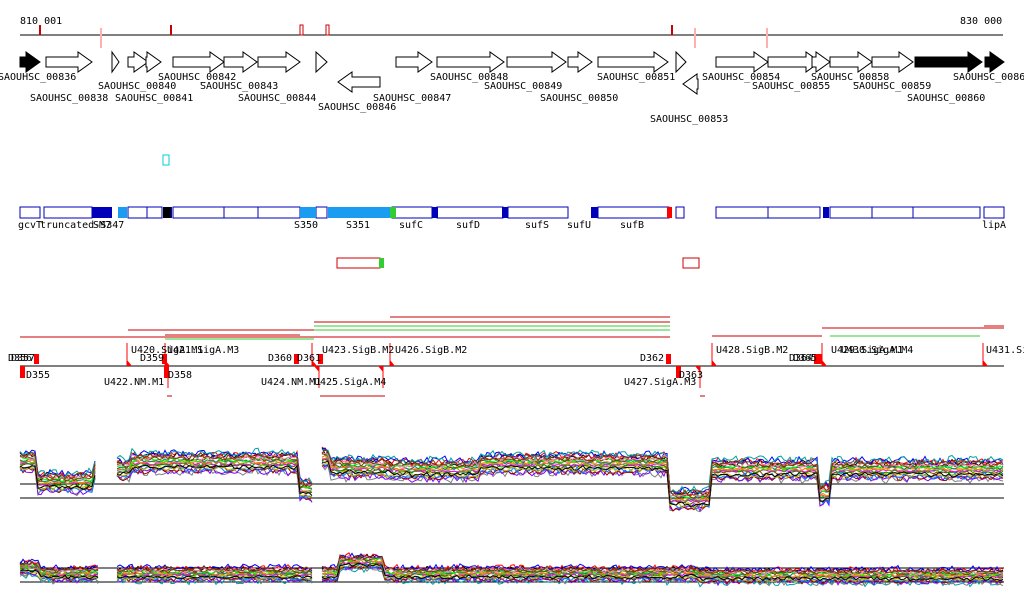 The height and width of the screenshot is (611, 1024). I want to click on gene-label: SAOUHSC_00853, so click(689, 119).